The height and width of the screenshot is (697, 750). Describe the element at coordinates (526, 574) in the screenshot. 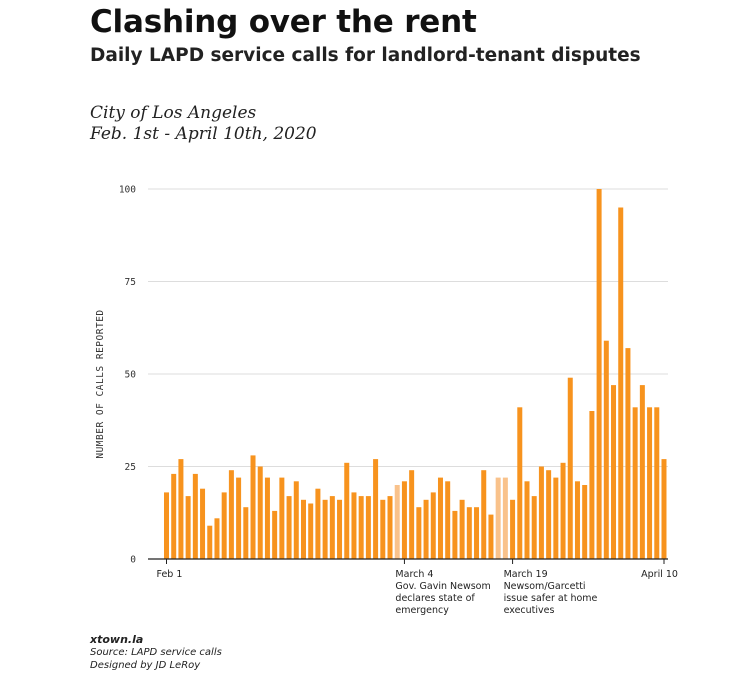

I see `annotation-date: March 19` at that location.